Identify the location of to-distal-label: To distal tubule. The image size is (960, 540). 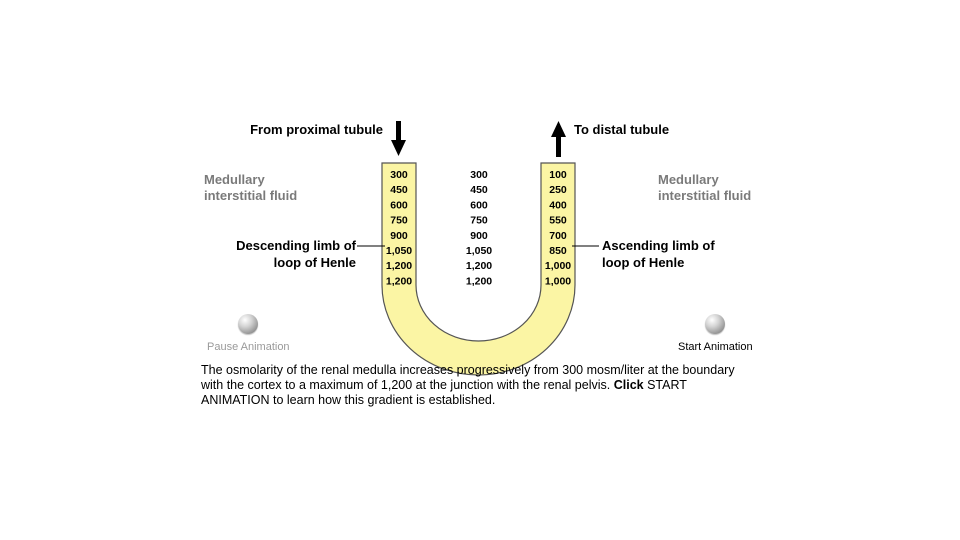
(621, 129).